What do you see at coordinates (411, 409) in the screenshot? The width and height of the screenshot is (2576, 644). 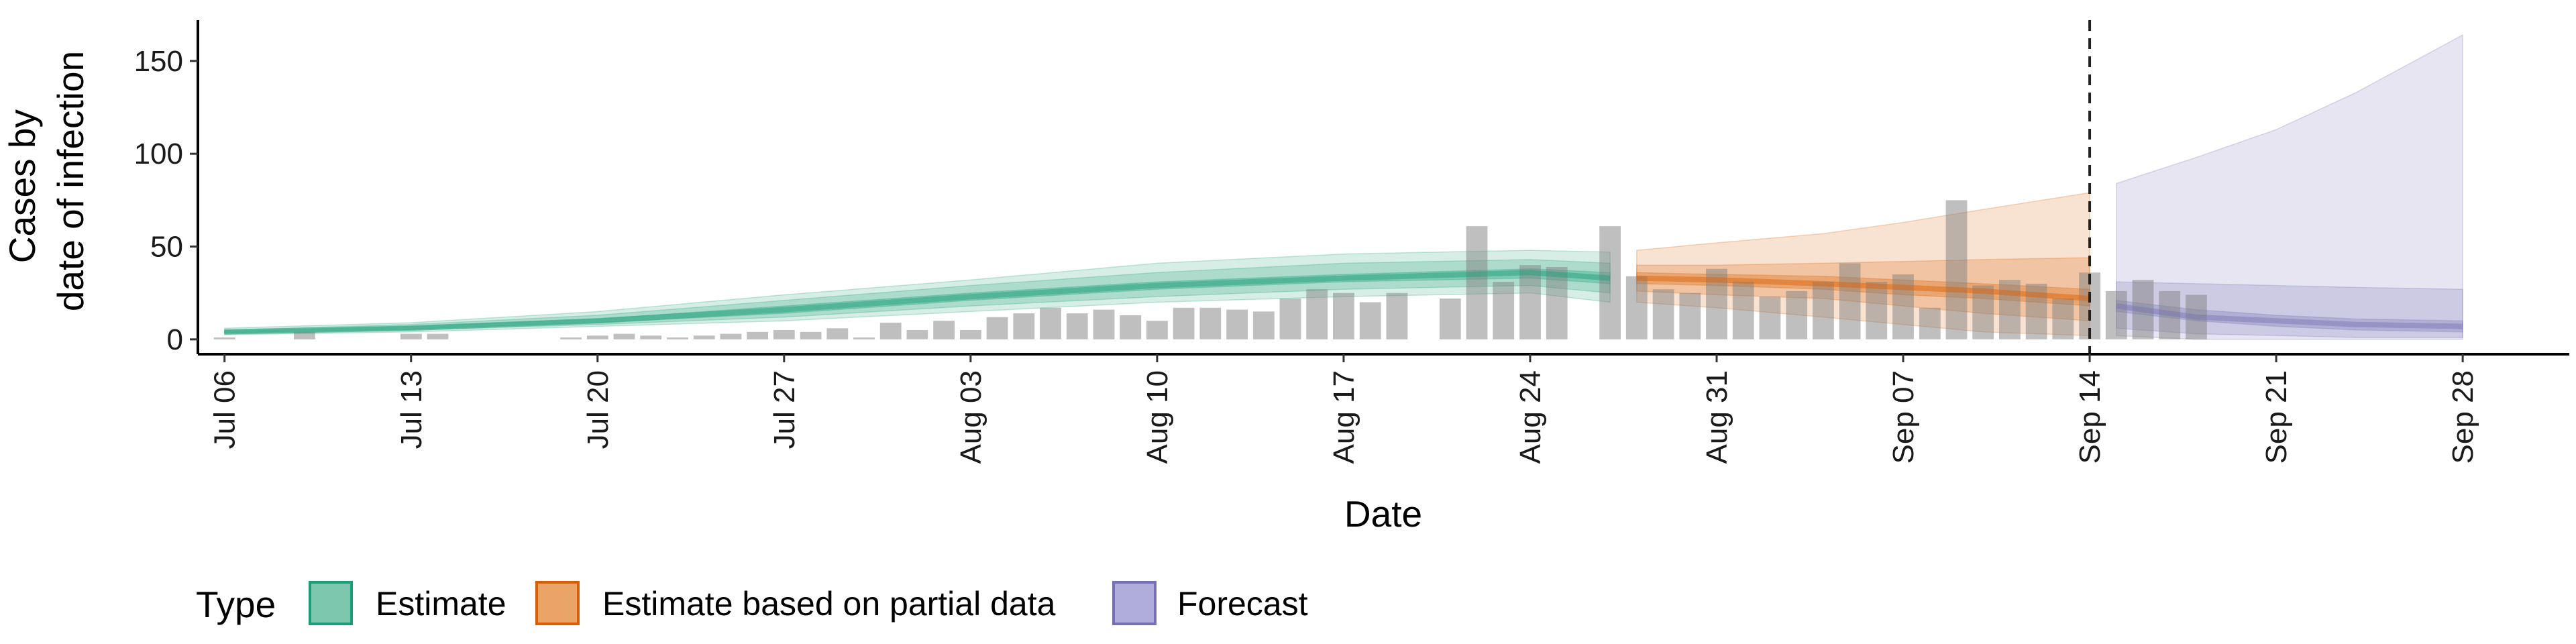 I see `x-tick-label: Jul 13` at bounding box center [411, 409].